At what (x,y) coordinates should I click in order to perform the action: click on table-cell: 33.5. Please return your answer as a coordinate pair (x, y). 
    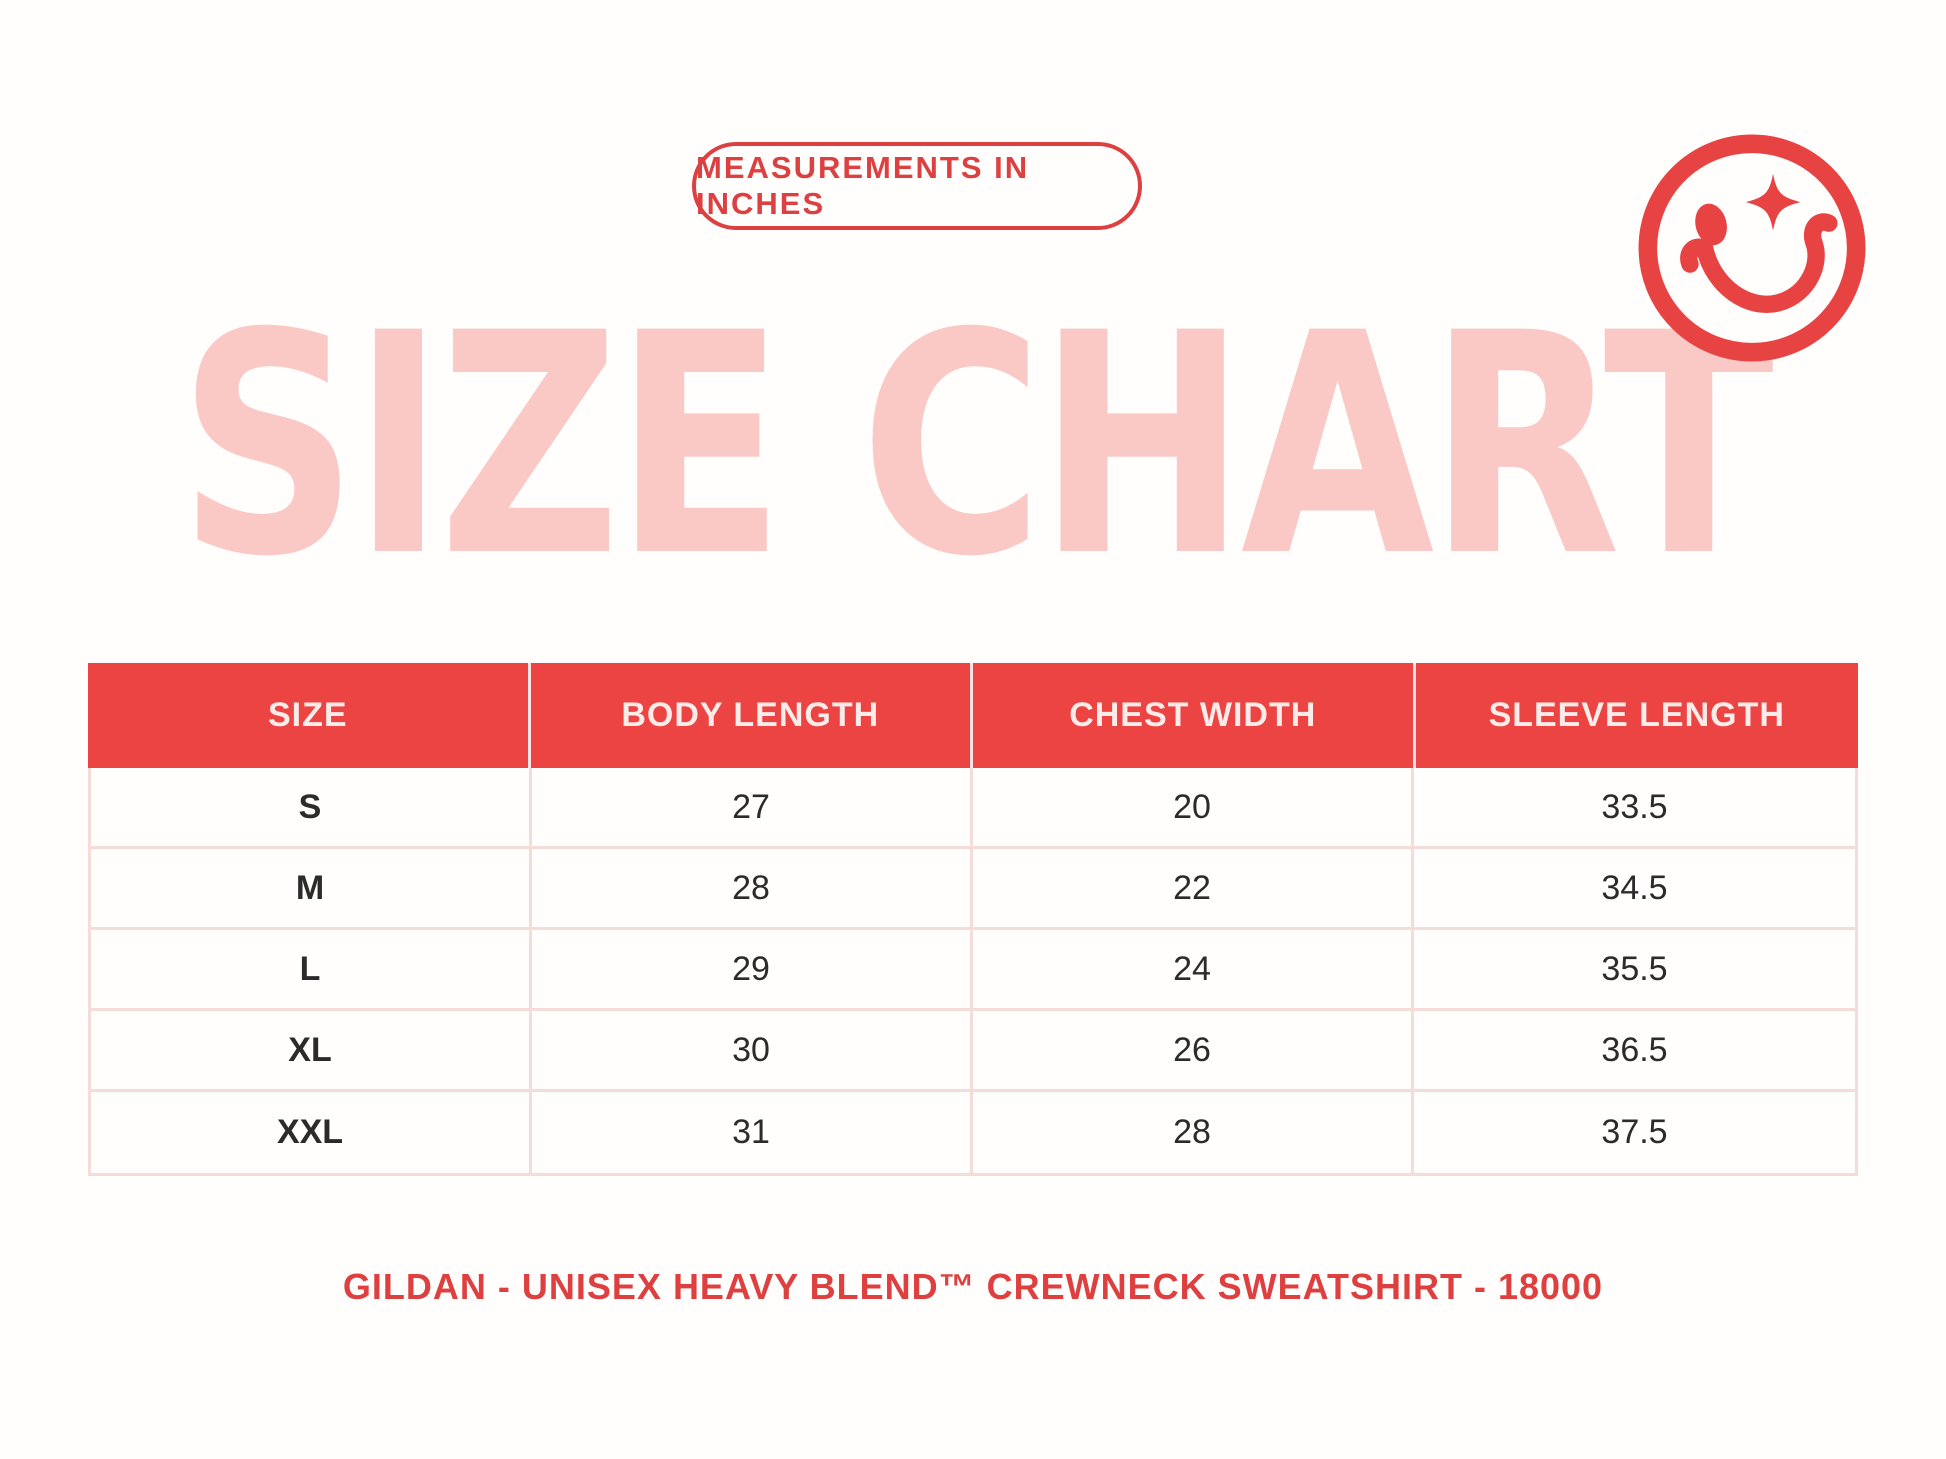
    Looking at the image, I should click on (1634, 806).